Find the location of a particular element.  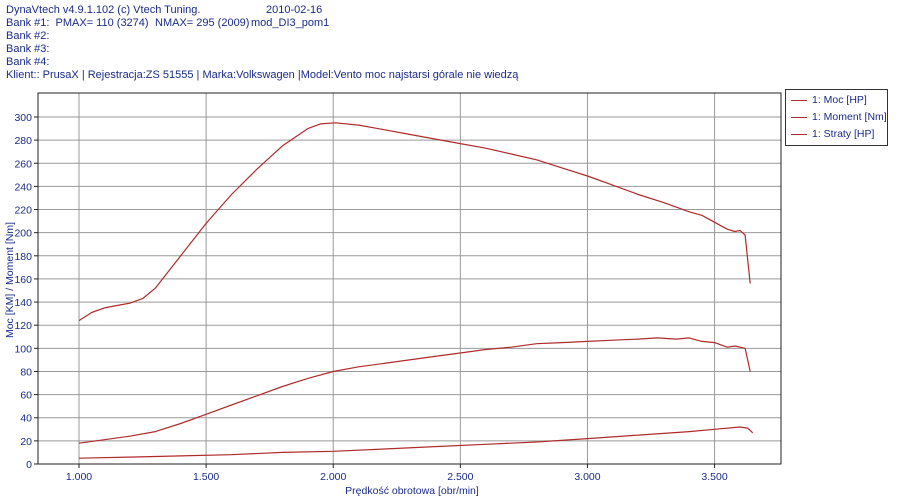

x-tick-label: 3.500 is located at coordinates (714, 477).